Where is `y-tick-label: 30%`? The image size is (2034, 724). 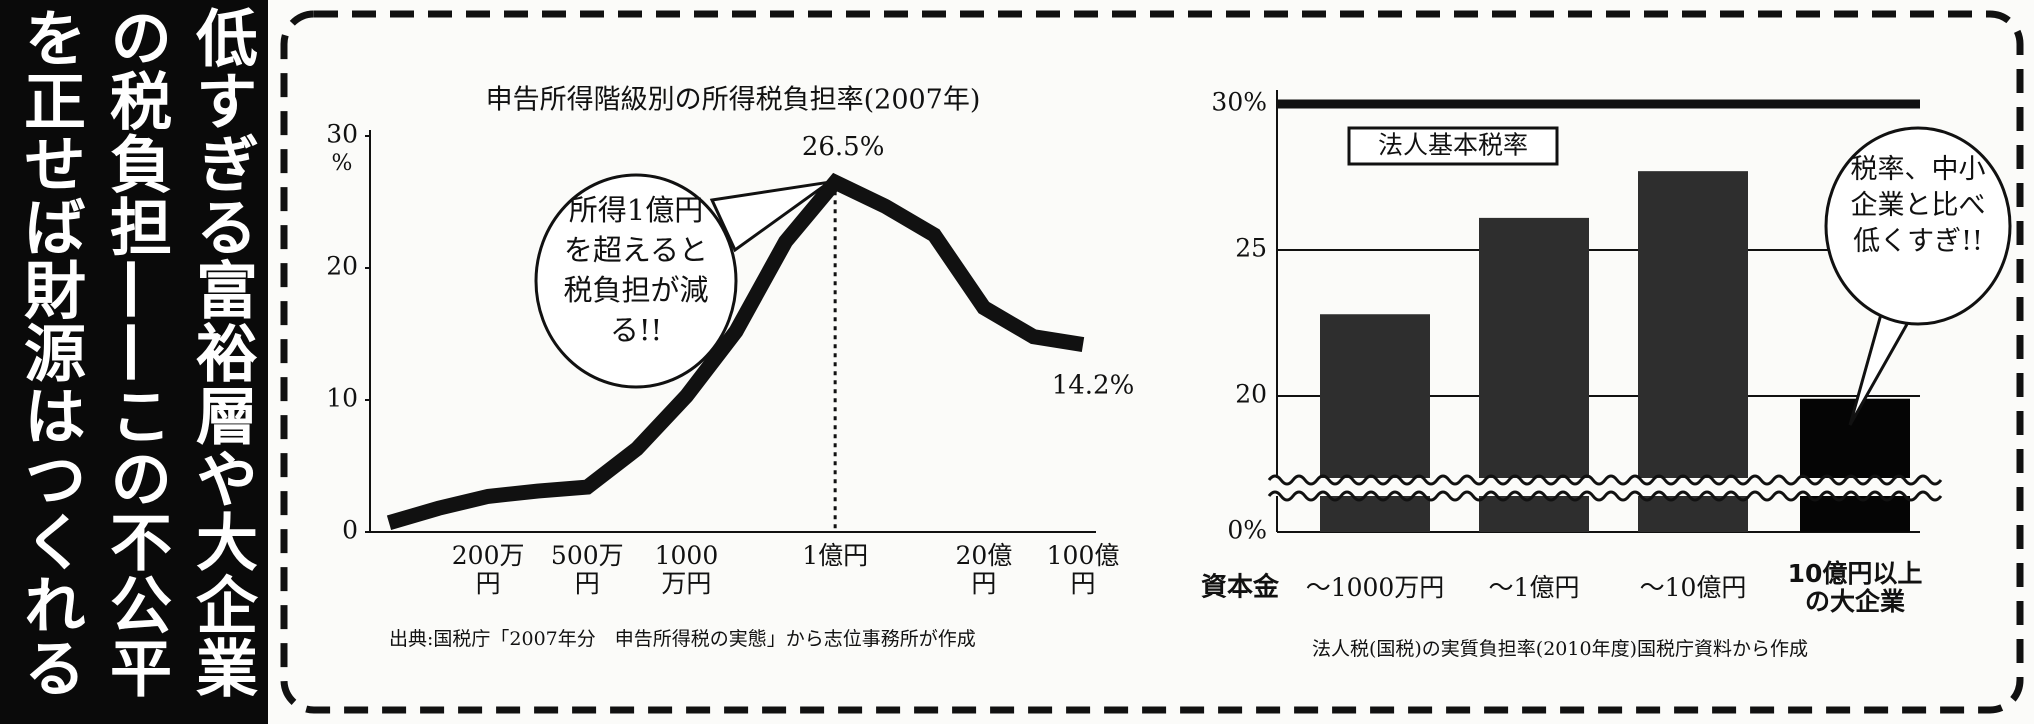
y-tick-label: 30% is located at coordinates (1239, 102).